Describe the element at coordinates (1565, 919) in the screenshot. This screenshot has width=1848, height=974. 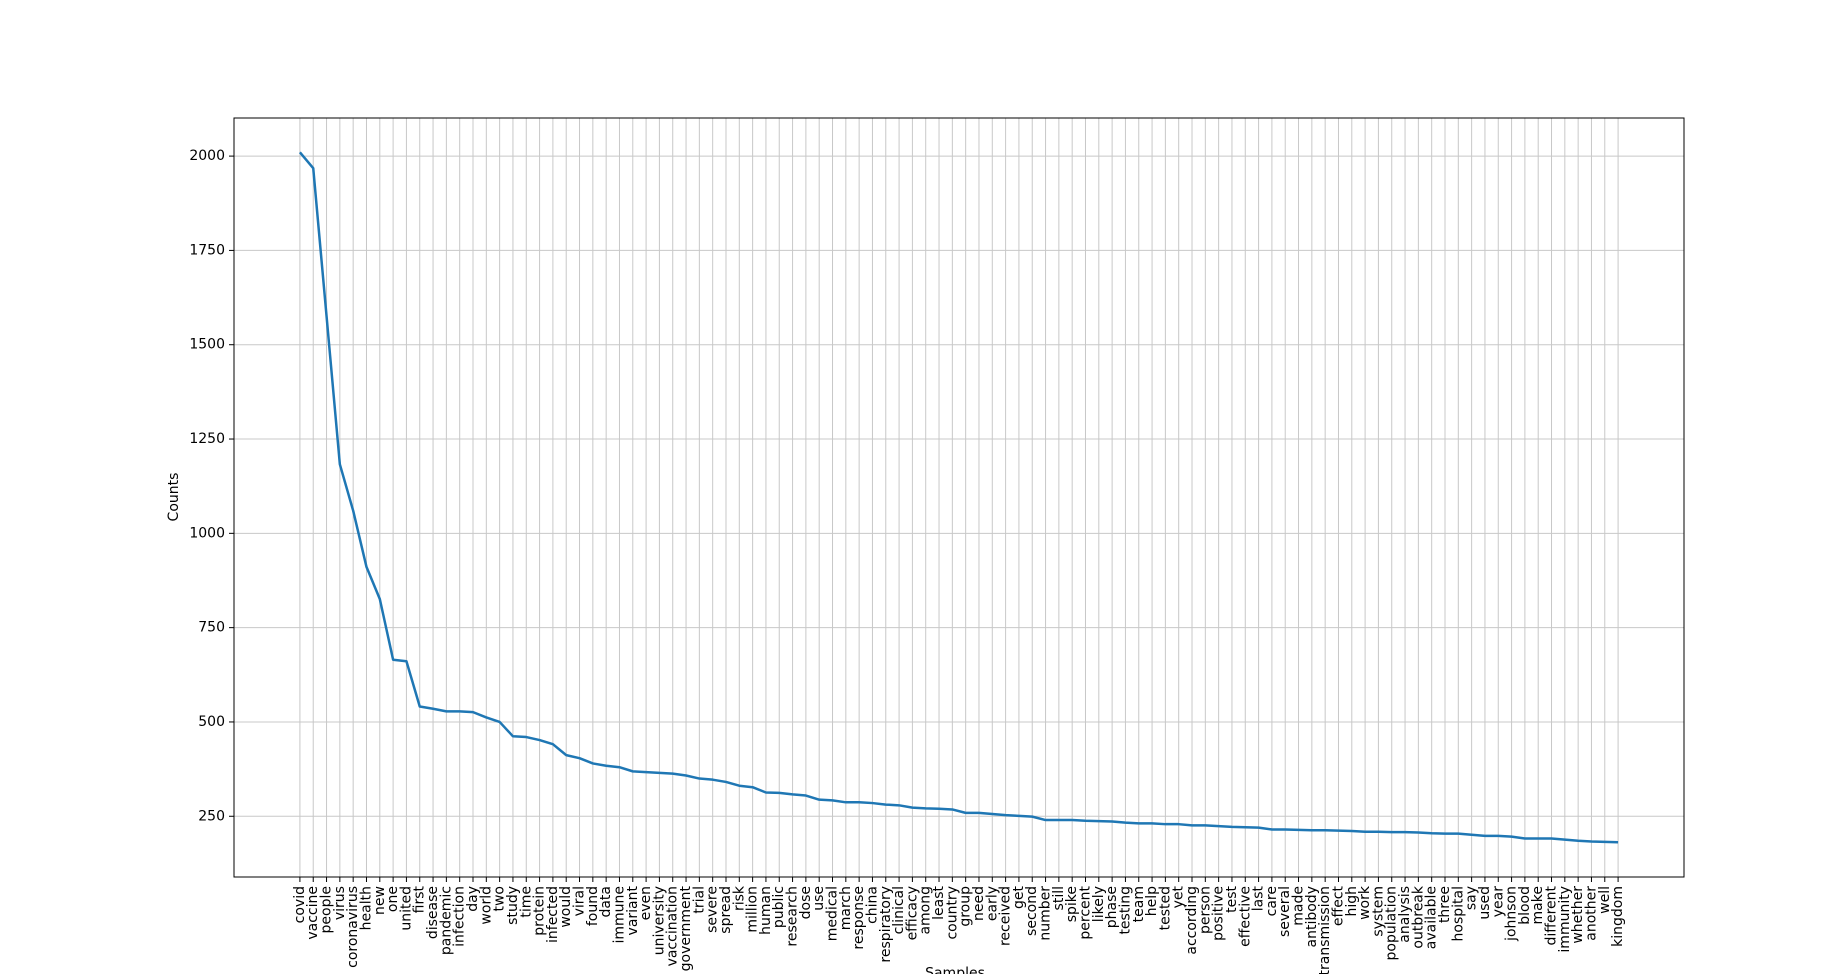
I see `x-tick-label: immunity` at that location.